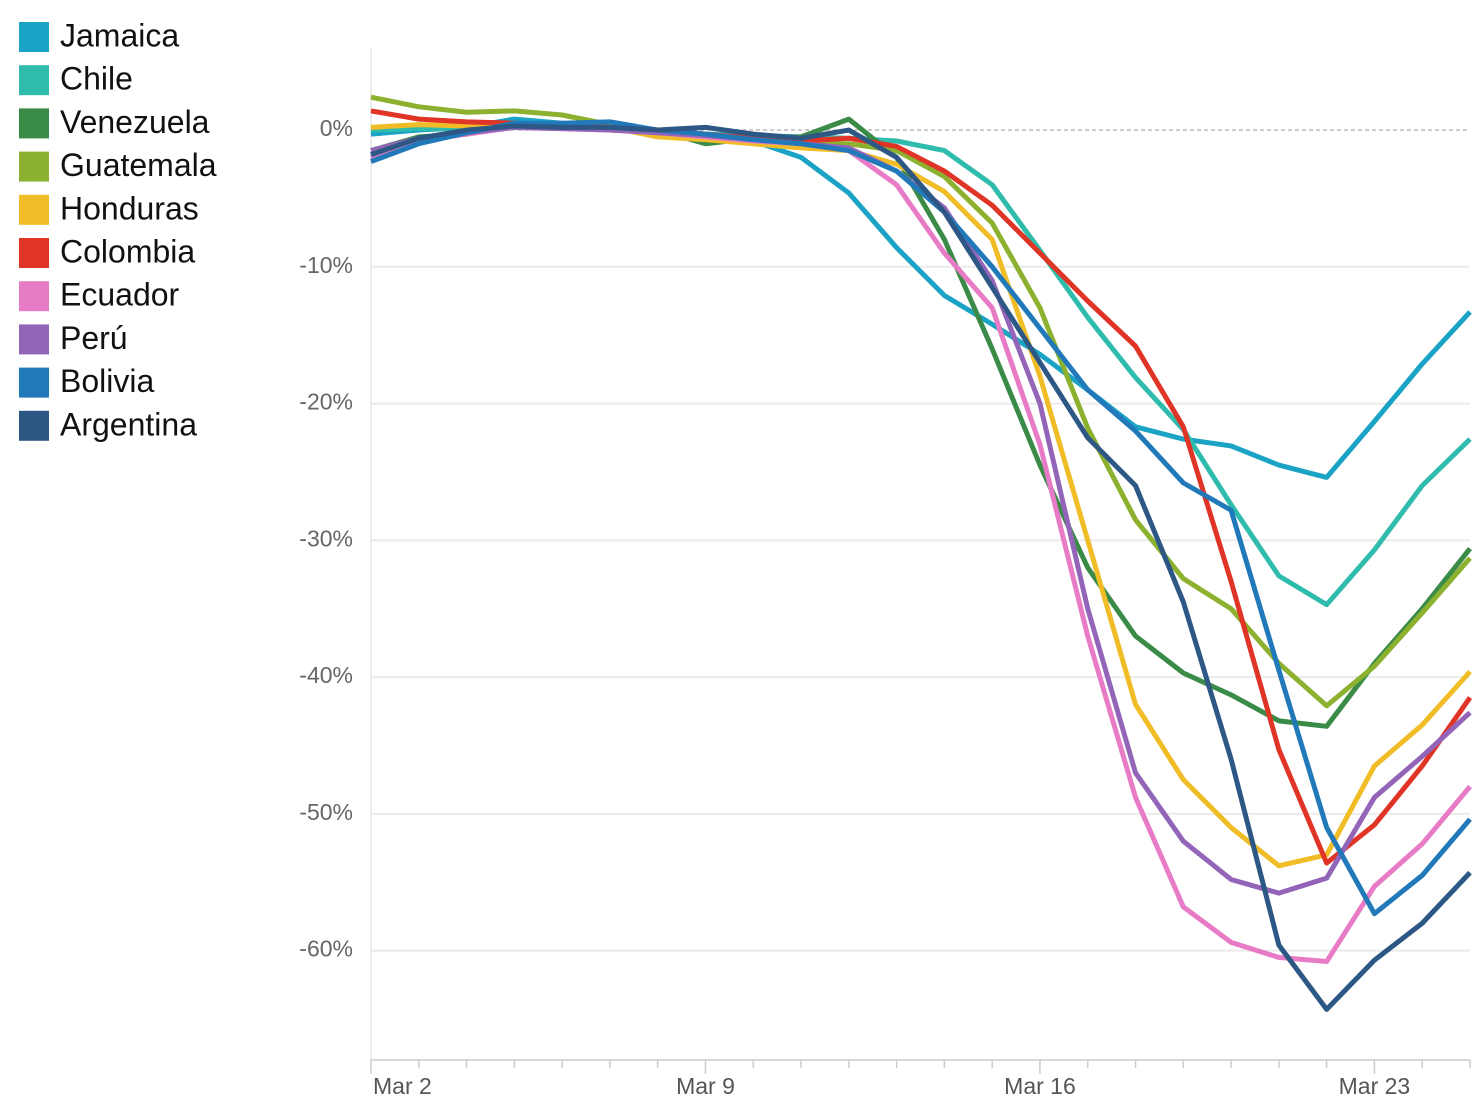  I want to click on legend-label: Jamaica, so click(119, 35).